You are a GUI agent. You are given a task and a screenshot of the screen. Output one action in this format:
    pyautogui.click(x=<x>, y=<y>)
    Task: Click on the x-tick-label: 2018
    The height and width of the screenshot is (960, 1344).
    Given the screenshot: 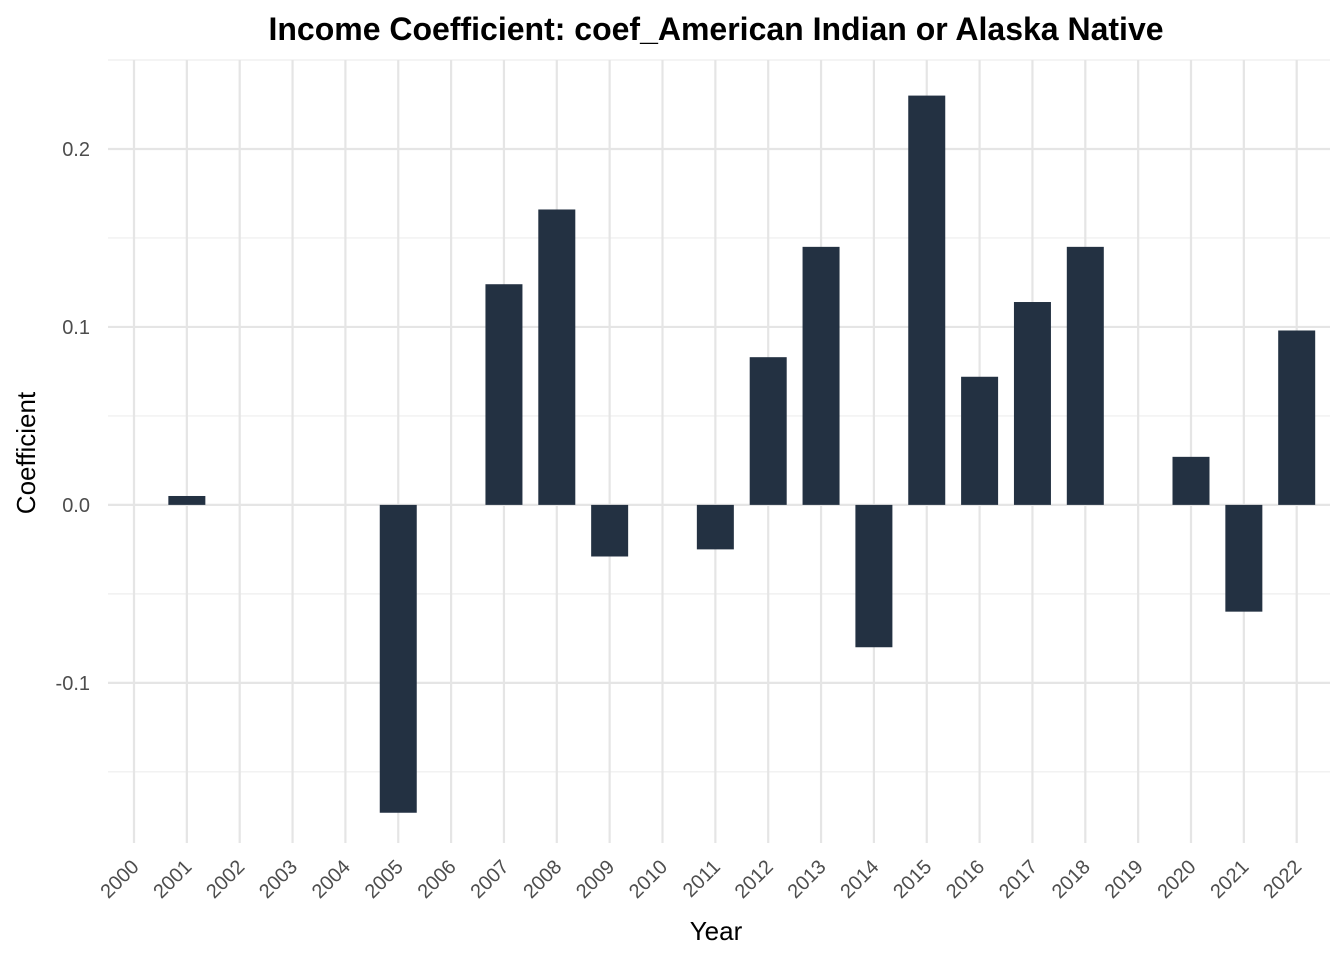 What is the action you would take?
    pyautogui.click(x=1071, y=879)
    